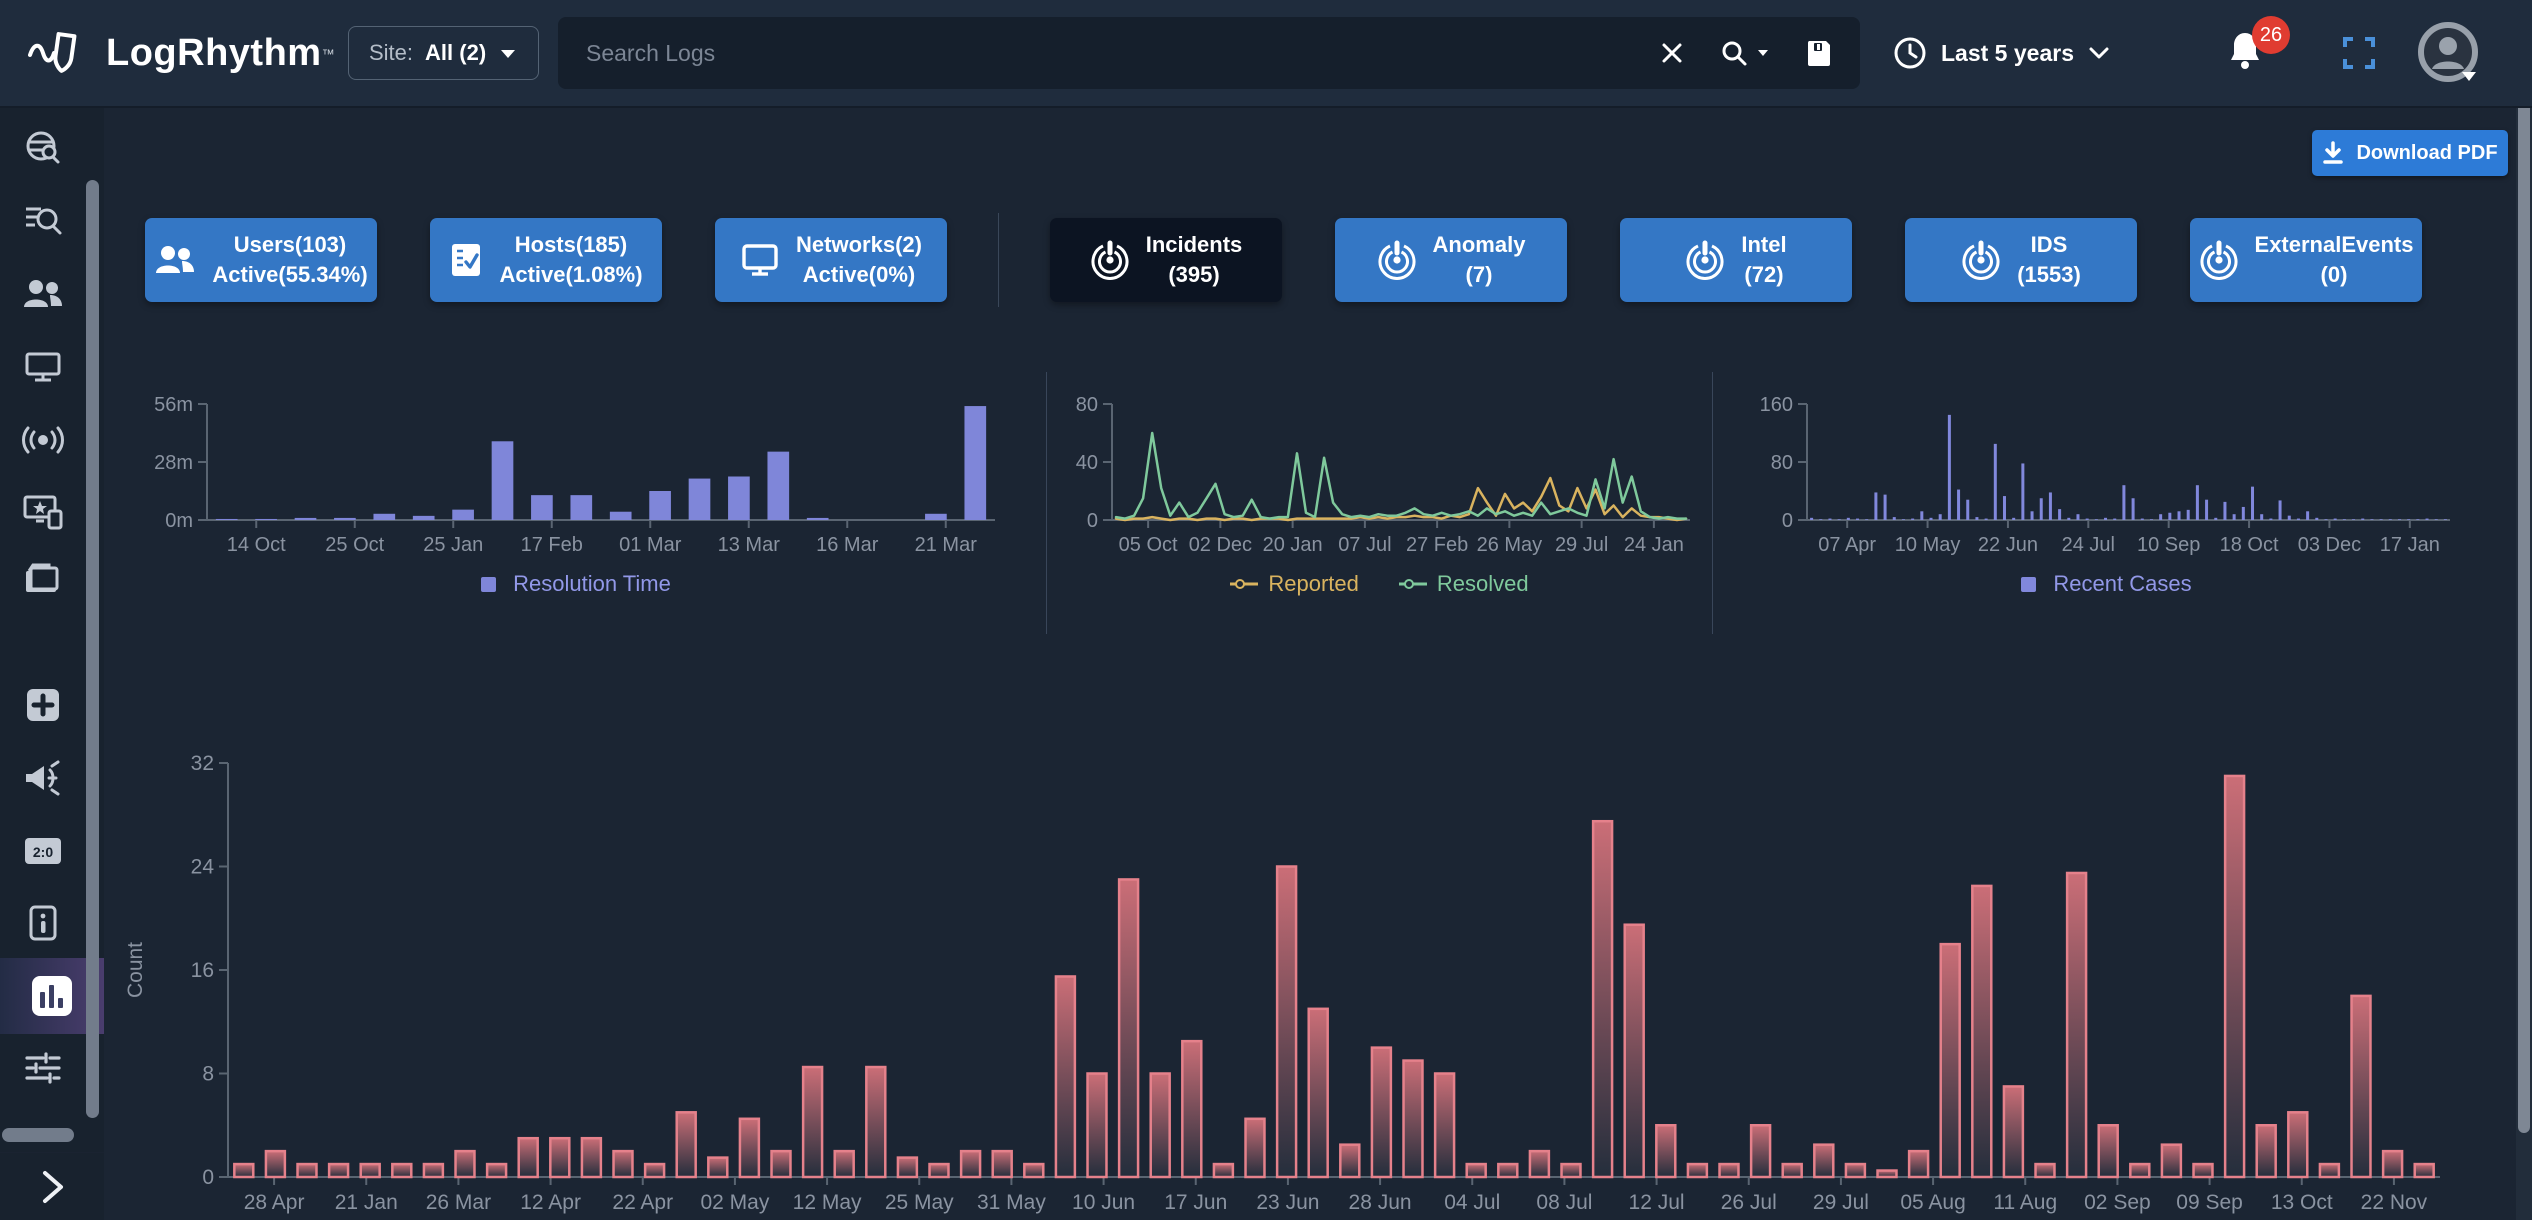 Image resolution: width=2532 pixels, height=1220 pixels. Describe the element at coordinates (2007, 52) in the screenshot. I see `time-range-value: Last 5 years` at that location.